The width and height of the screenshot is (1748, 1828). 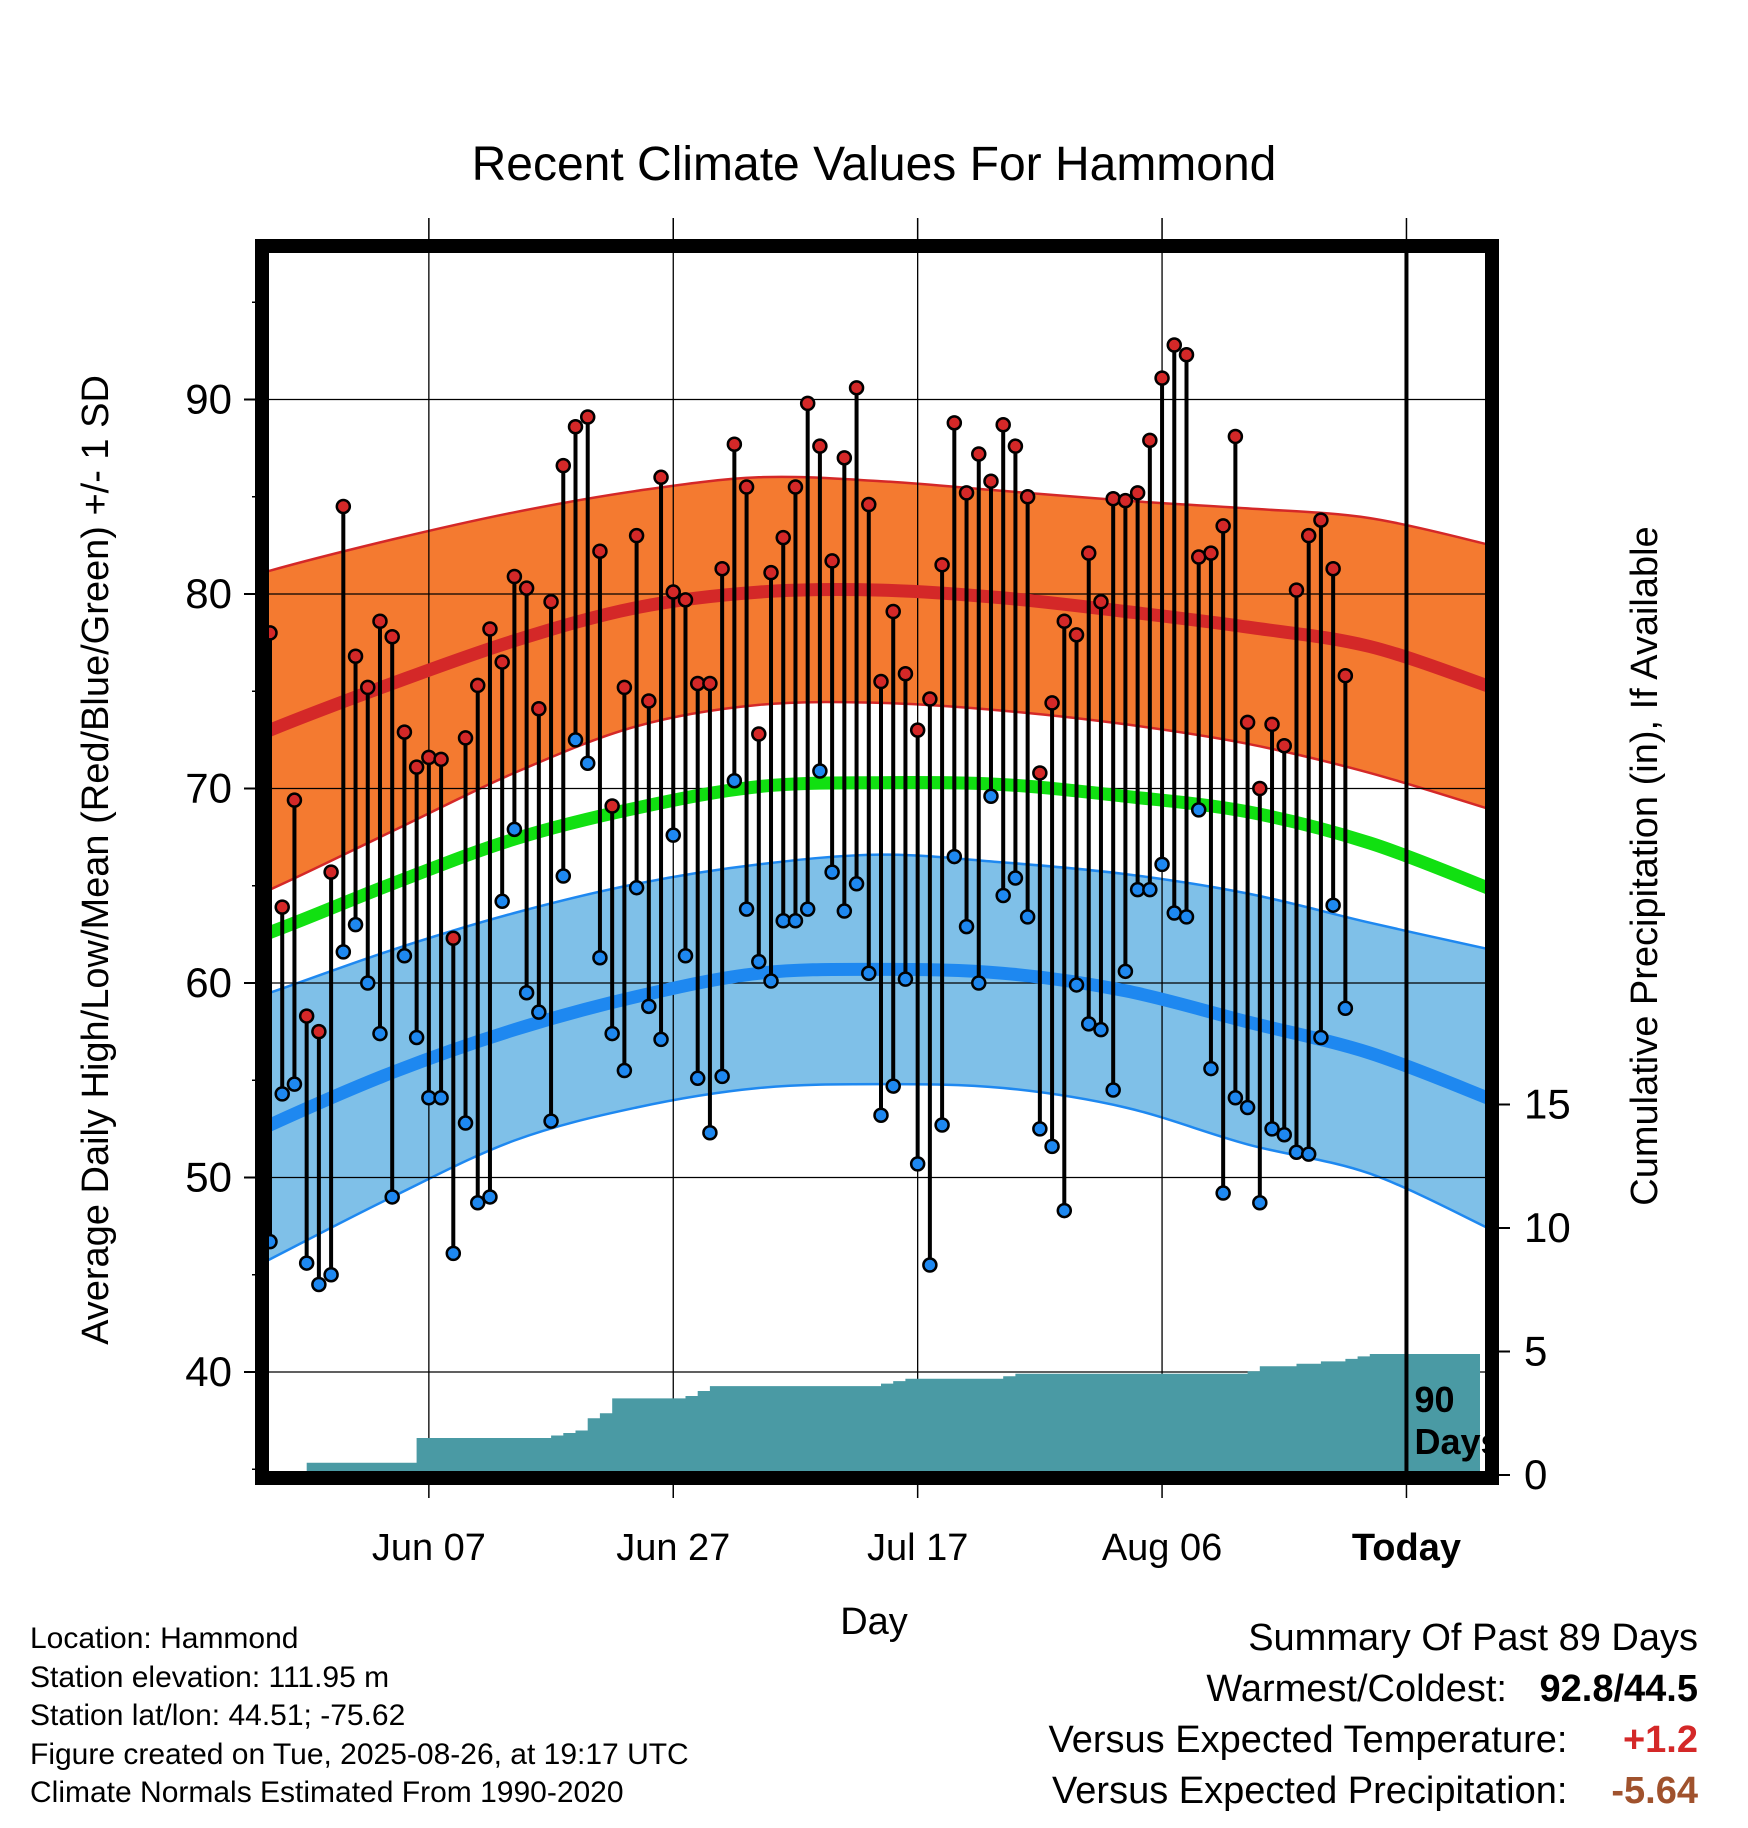 What do you see at coordinates (208, 1371) in the screenshot?
I see `y-tick-label: 40` at bounding box center [208, 1371].